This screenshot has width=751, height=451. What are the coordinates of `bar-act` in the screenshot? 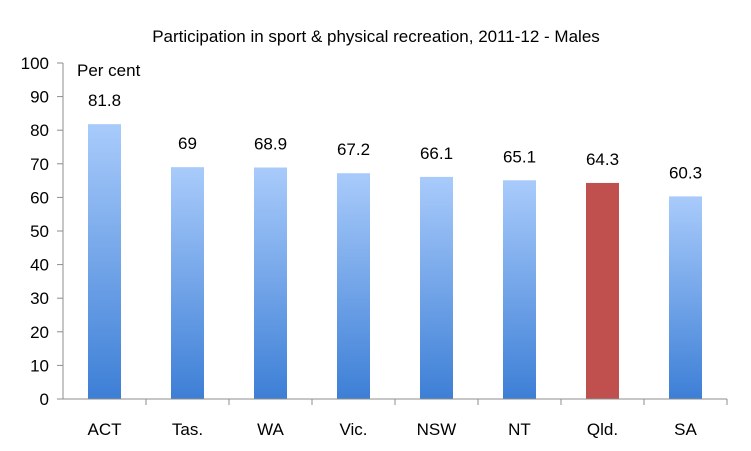 It's located at (104, 261).